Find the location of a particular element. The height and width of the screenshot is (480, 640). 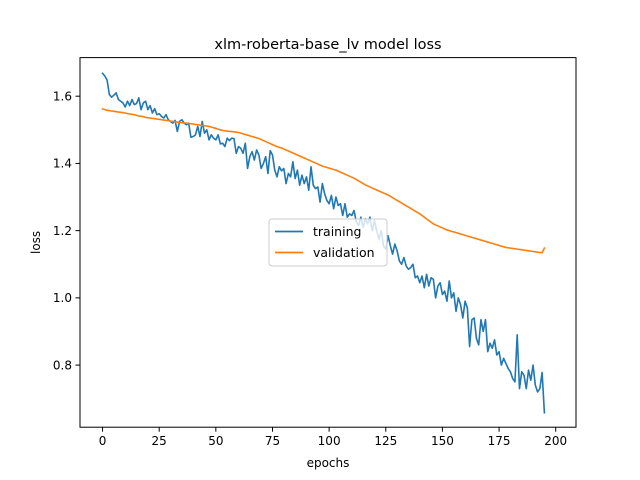

y-axis-ticks: 0.8 1.0 1.2 1.4 1.6 is located at coordinates (66, 230).